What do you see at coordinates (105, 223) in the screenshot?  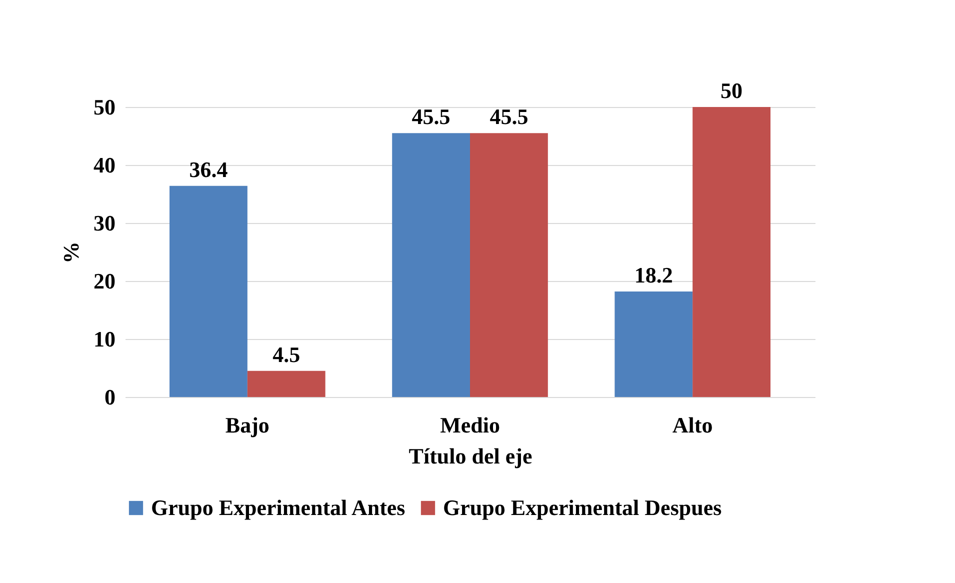 I see `y-tick-label: 30` at bounding box center [105, 223].